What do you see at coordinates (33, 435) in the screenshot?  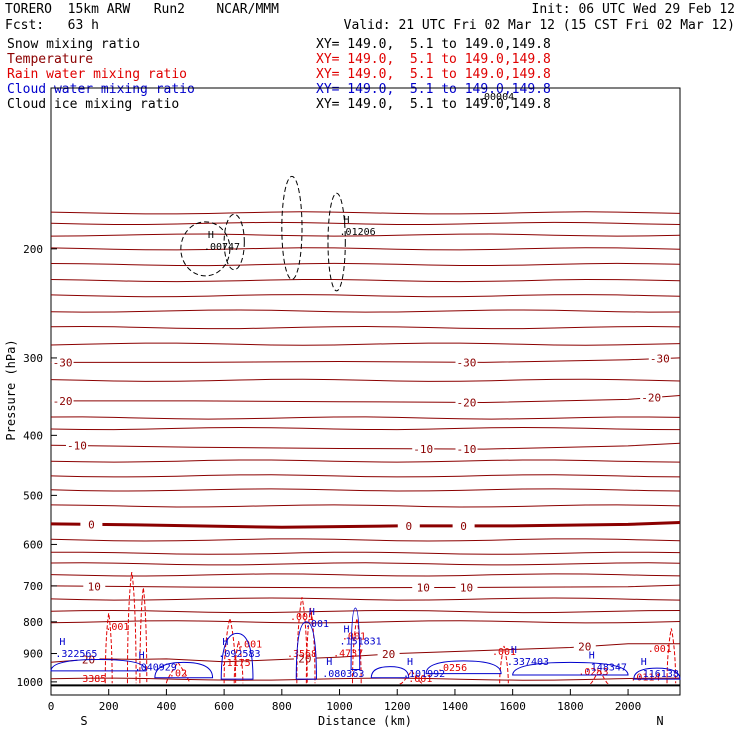 I see `y-tick-label: 400` at bounding box center [33, 435].